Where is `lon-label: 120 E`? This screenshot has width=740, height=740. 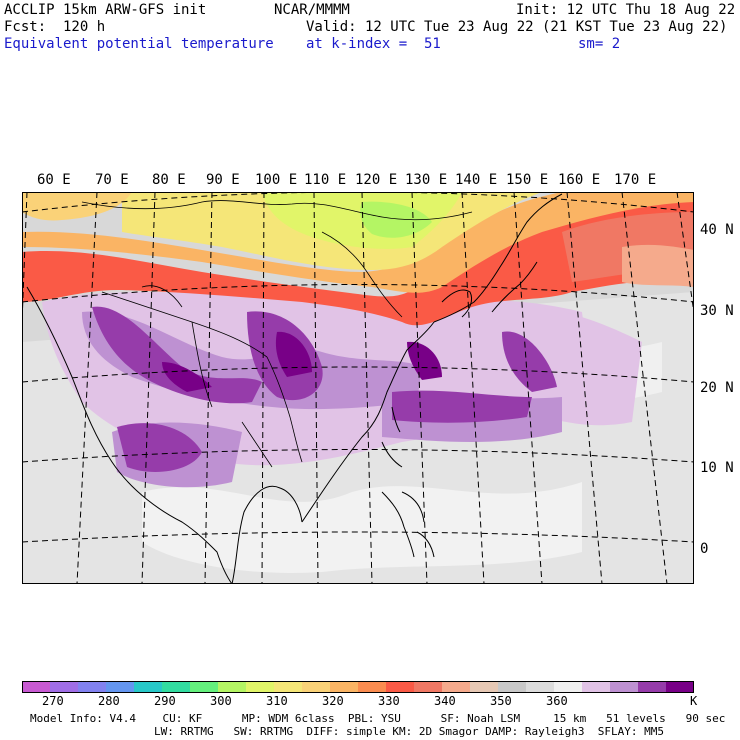
lon-label: 120 E is located at coordinates (376, 180).